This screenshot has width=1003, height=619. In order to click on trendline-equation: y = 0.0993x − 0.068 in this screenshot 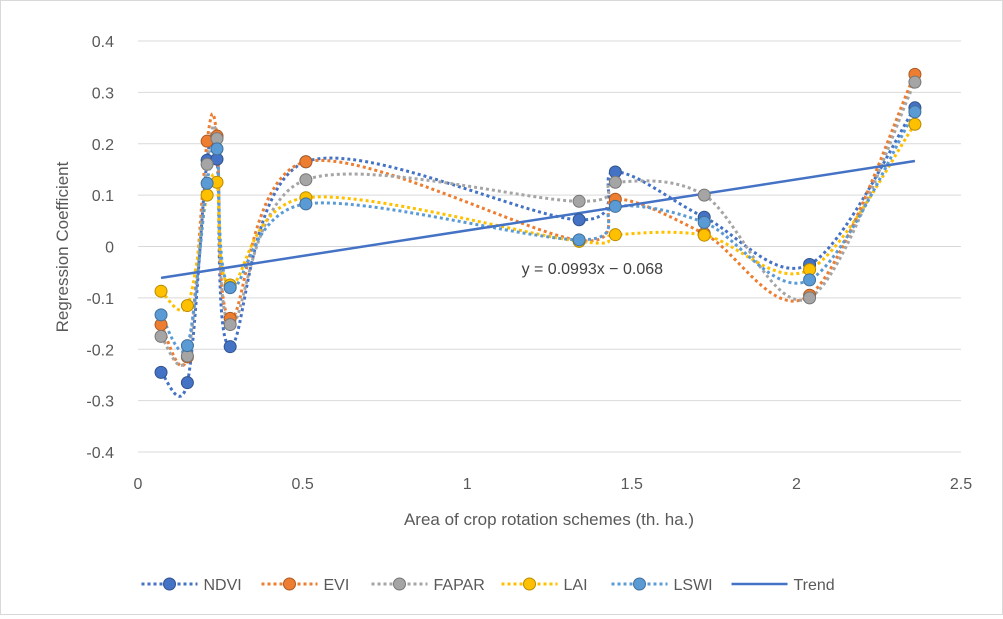, I will do `click(593, 269)`.